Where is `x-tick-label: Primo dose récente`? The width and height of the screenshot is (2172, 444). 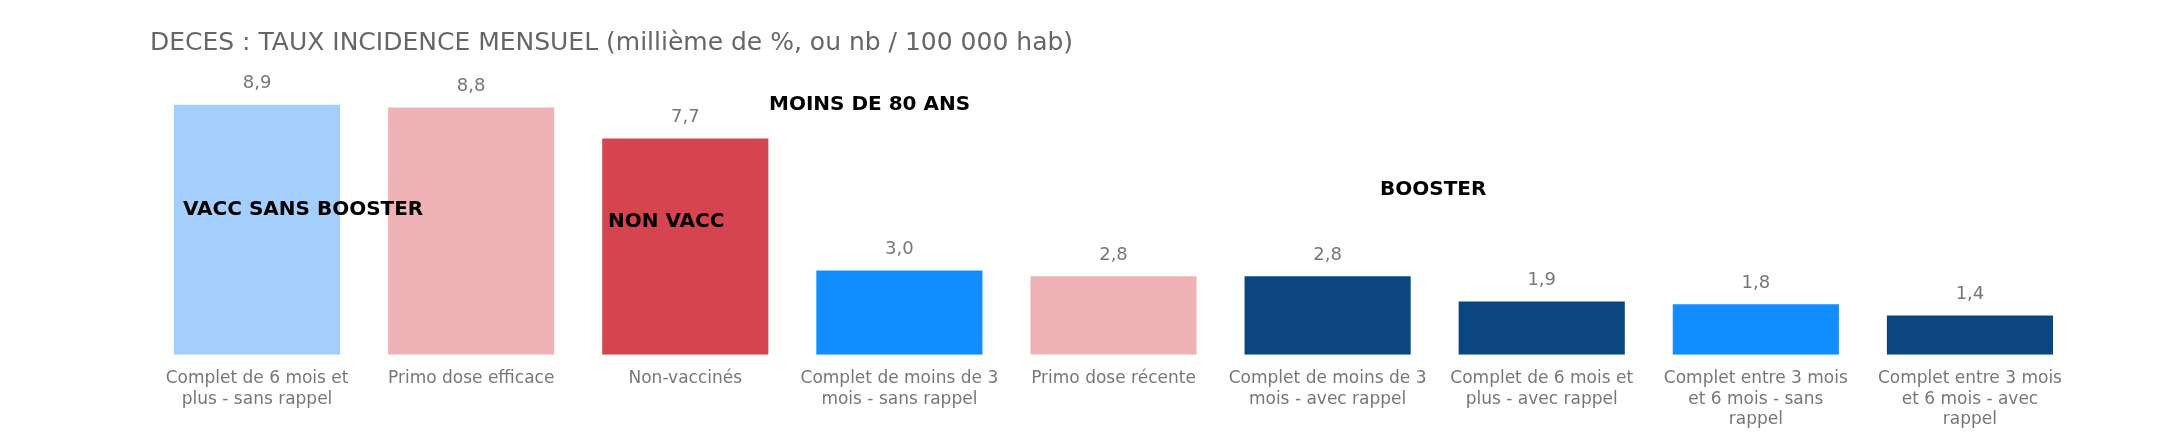
x-tick-label: Primo dose récente is located at coordinates (1113, 377).